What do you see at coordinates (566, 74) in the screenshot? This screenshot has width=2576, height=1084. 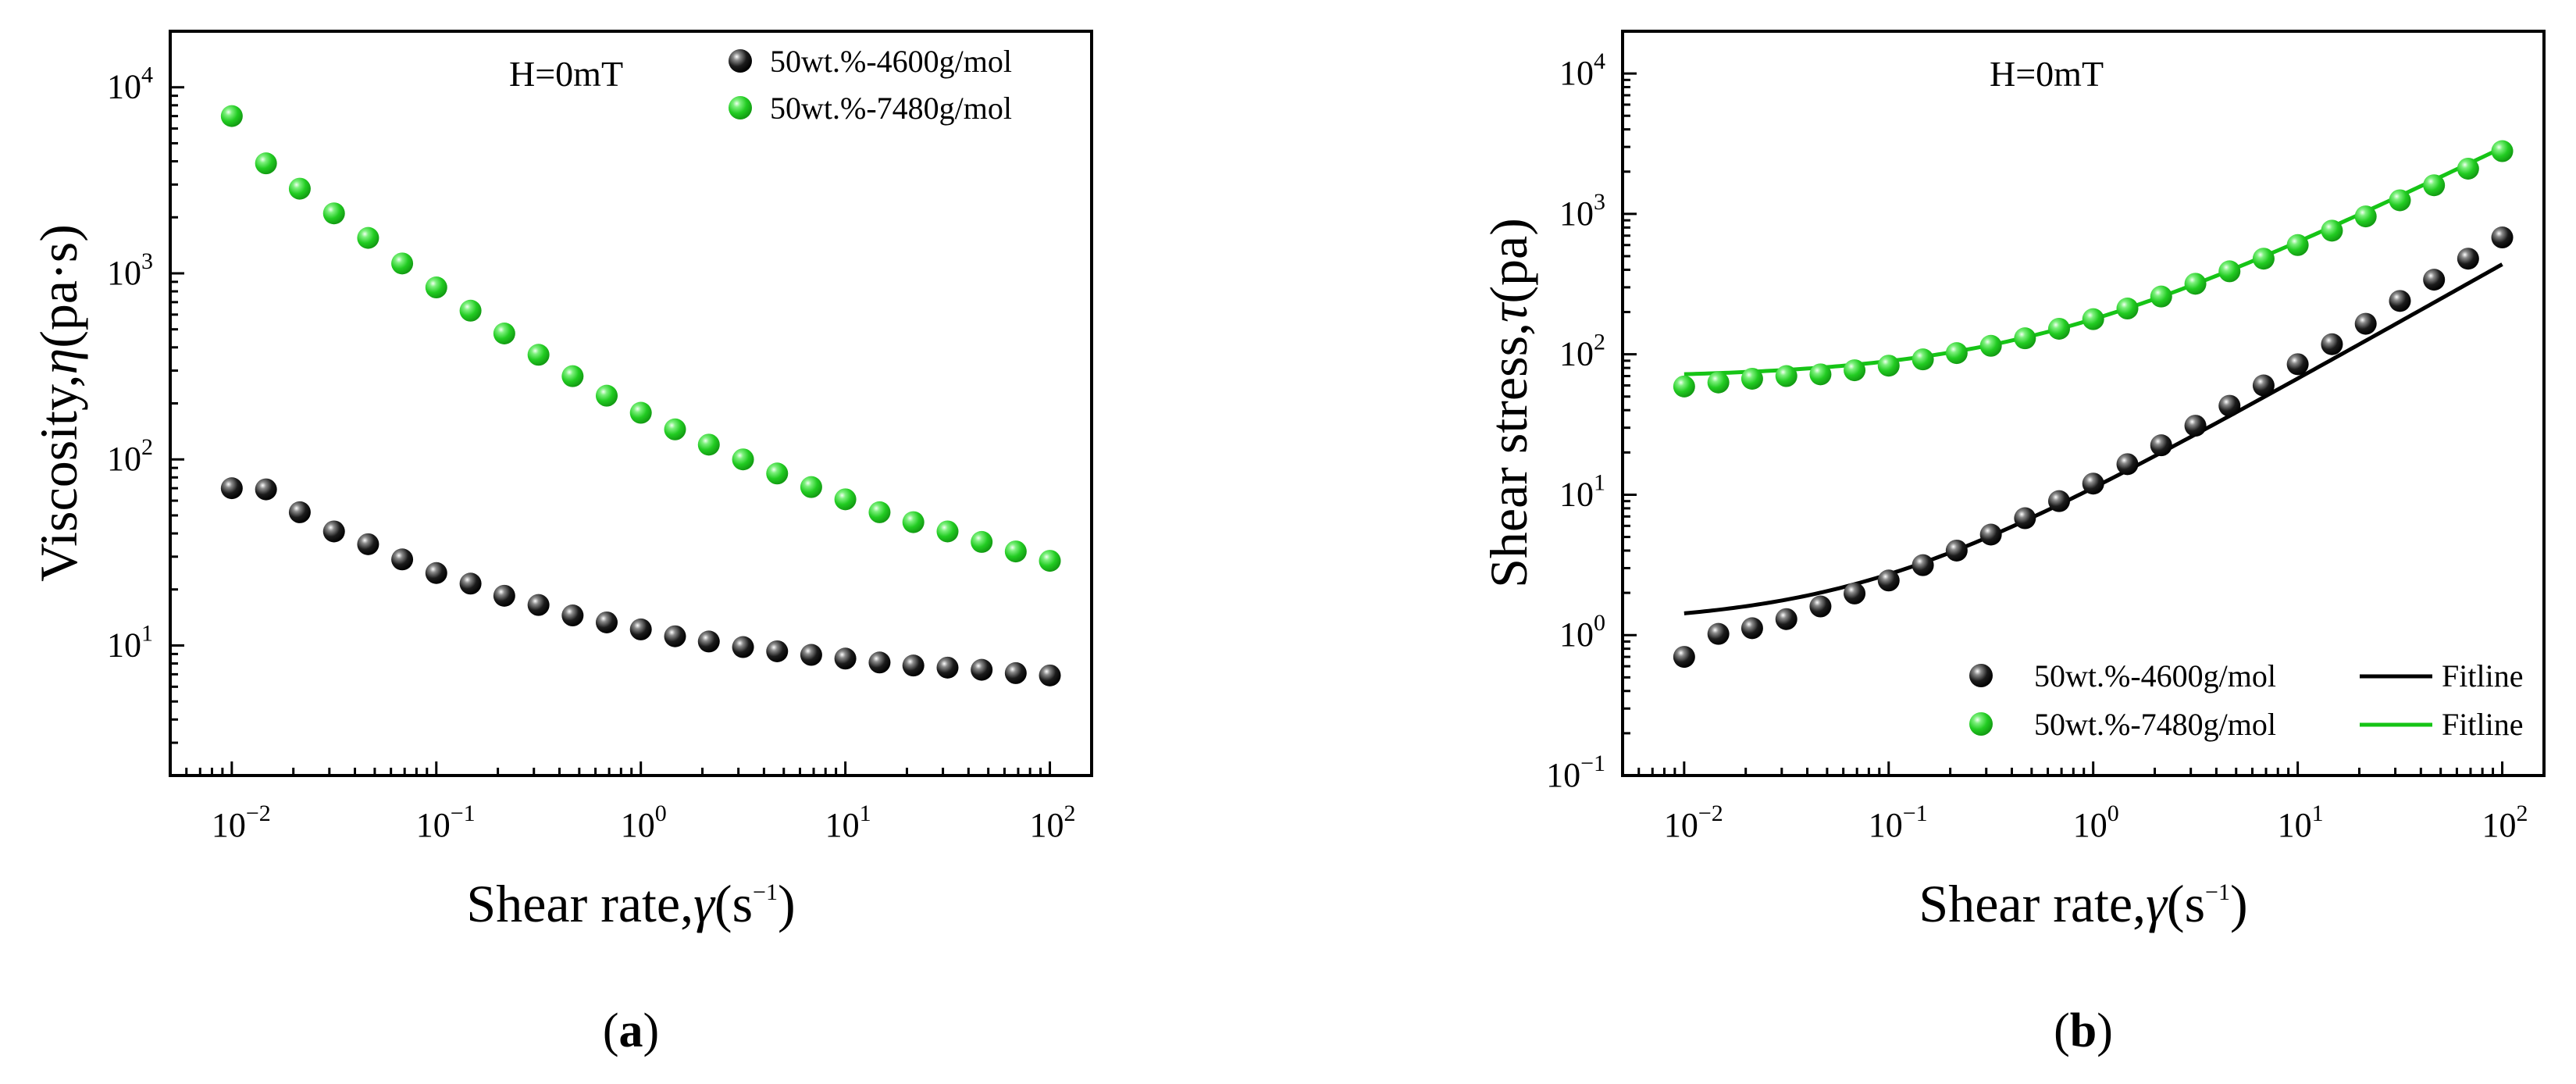 I see `annotation-a: H=0mT` at bounding box center [566, 74].